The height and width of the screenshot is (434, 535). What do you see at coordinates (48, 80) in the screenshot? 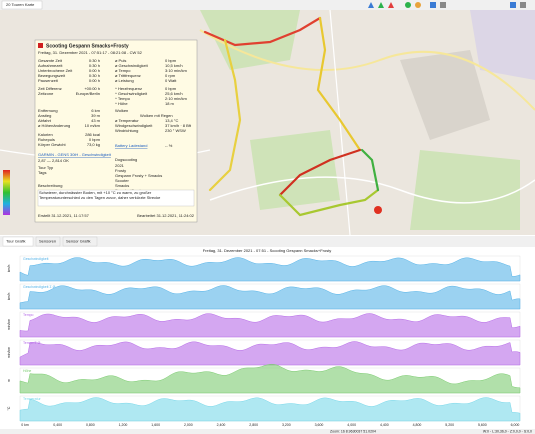
I see `stat-label: Pausenzeit` at bounding box center [48, 80].